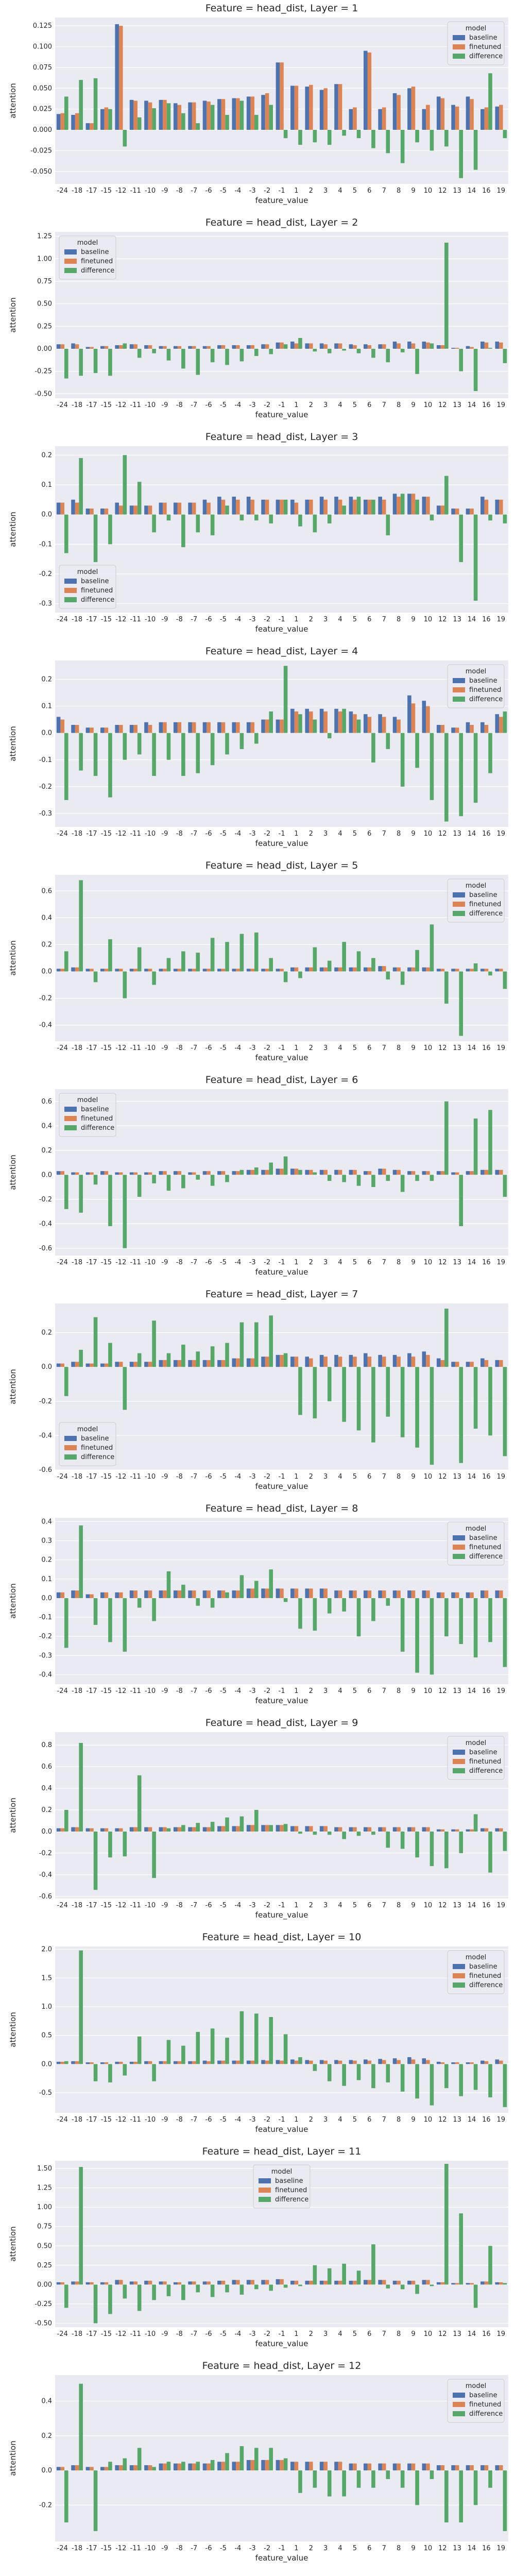 The width and height of the screenshot is (515, 2576). Describe the element at coordinates (47, 2471) in the screenshot. I see `y-tick-label: 0.0` at that location.